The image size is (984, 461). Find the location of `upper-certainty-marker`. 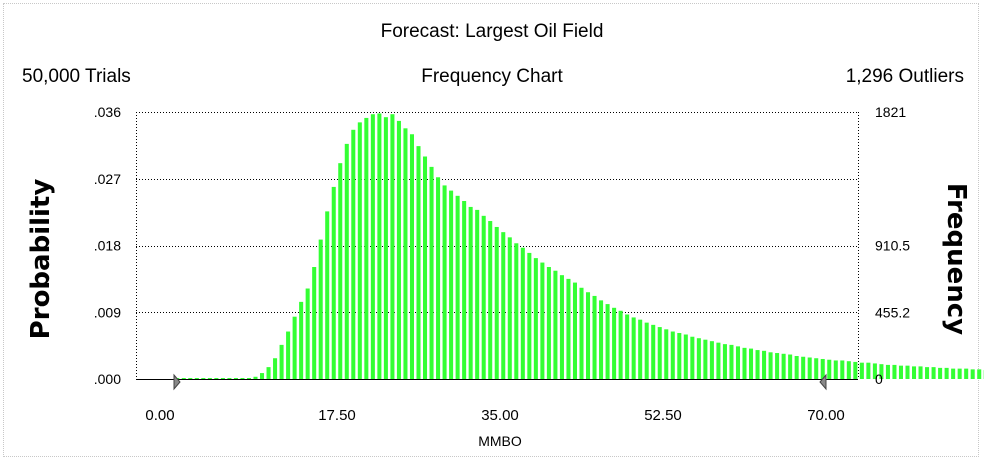

upper-certainty-marker is located at coordinates (823, 382).